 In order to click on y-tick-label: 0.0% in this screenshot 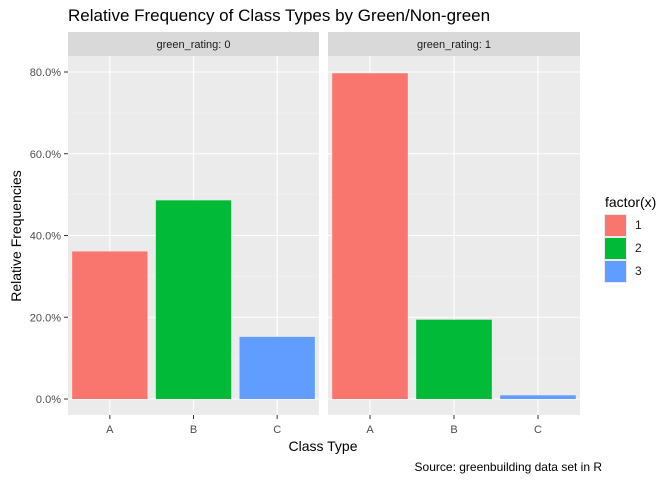, I will do `click(48, 400)`.